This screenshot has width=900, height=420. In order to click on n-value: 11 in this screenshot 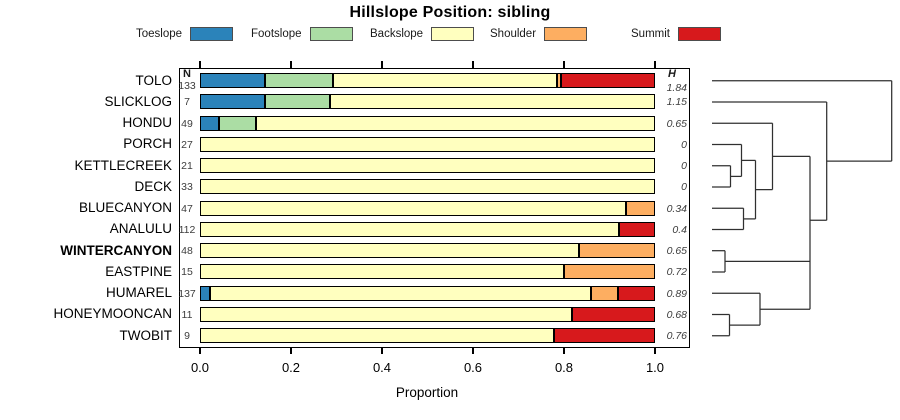, I will do `click(187, 314)`.